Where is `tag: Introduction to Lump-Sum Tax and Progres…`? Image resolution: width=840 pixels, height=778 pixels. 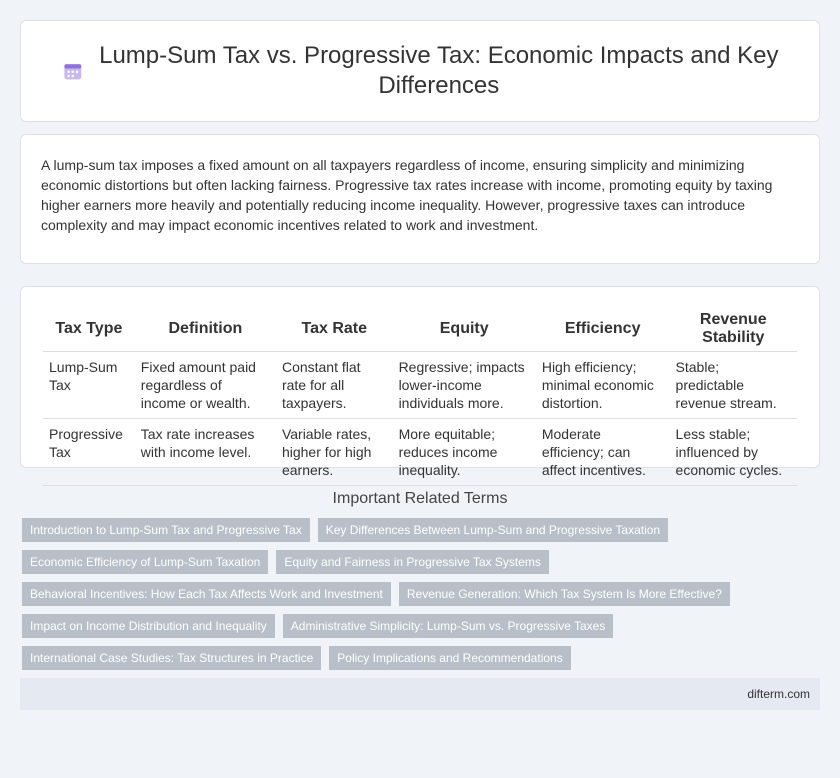 tag: Introduction to Lump-Sum Tax and Progres… is located at coordinates (166, 530).